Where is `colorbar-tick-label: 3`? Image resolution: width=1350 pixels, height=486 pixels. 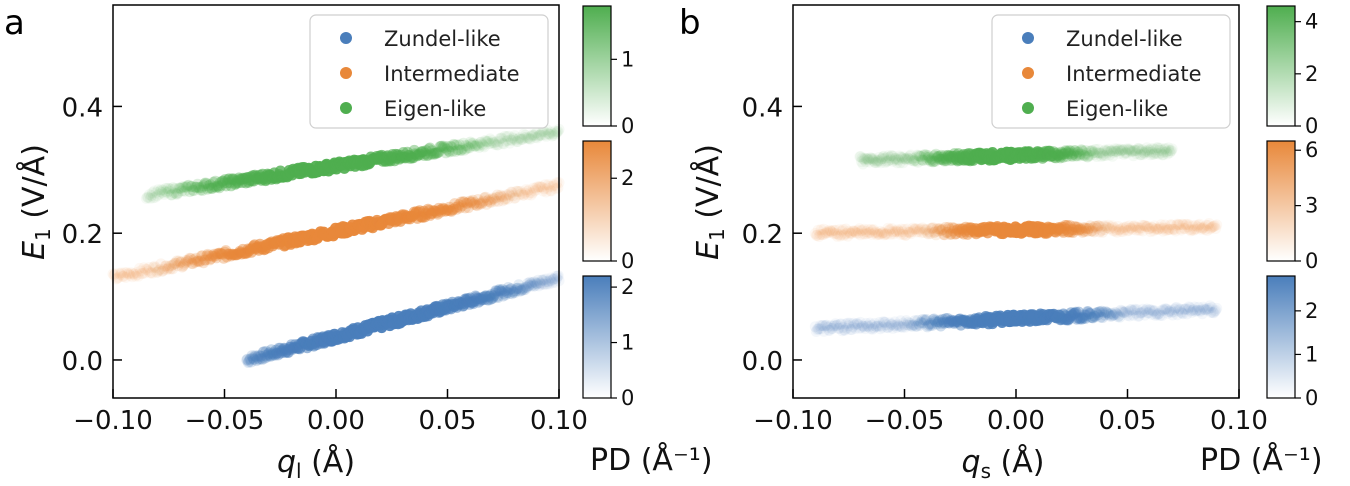 colorbar-tick-label: 3 is located at coordinates (1311, 206).